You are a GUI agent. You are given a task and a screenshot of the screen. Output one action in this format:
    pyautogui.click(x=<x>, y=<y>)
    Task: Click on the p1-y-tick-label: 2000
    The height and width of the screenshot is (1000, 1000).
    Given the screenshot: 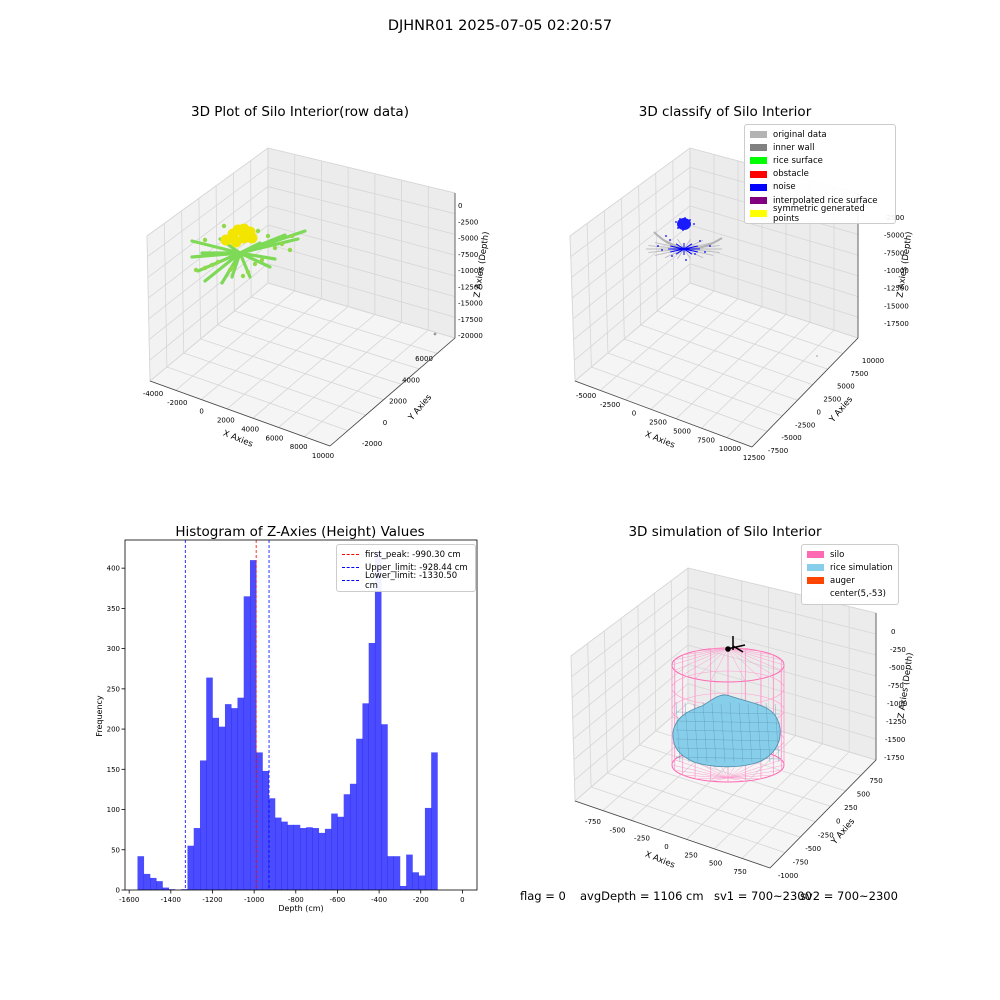 What is the action you would take?
    pyautogui.click(x=398, y=402)
    